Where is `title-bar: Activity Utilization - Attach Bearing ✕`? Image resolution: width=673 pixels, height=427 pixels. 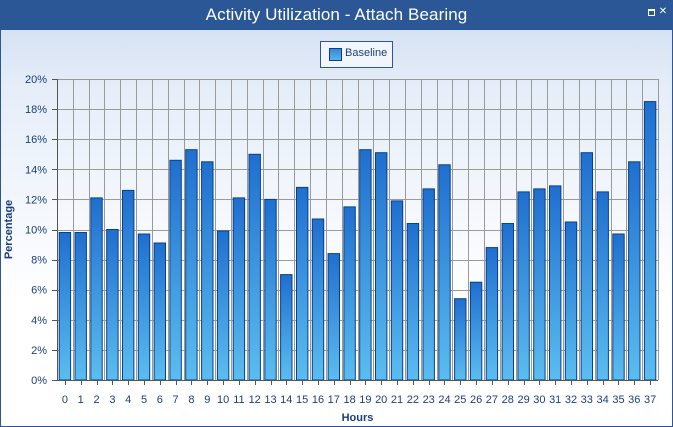
title-bar: Activity Utilization - Attach Bearing ✕ is located at coordinates (336, 15).